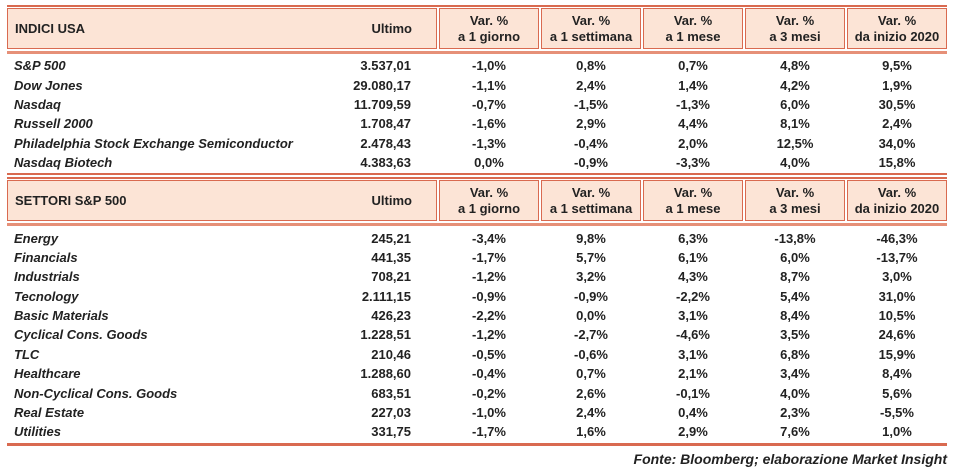 The height and width of the screenshot is (473, 953). I want to click on ultimo-value: 4.383,63, so click(385, 163).